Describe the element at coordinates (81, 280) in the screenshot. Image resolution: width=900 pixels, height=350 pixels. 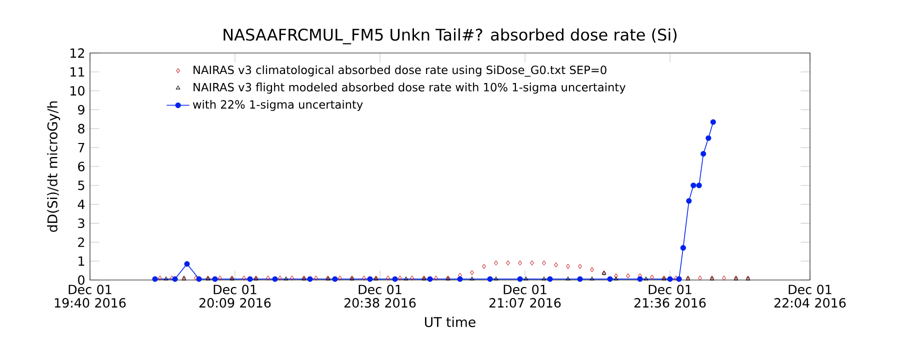
I see `y-tick-label: 0` at that location.